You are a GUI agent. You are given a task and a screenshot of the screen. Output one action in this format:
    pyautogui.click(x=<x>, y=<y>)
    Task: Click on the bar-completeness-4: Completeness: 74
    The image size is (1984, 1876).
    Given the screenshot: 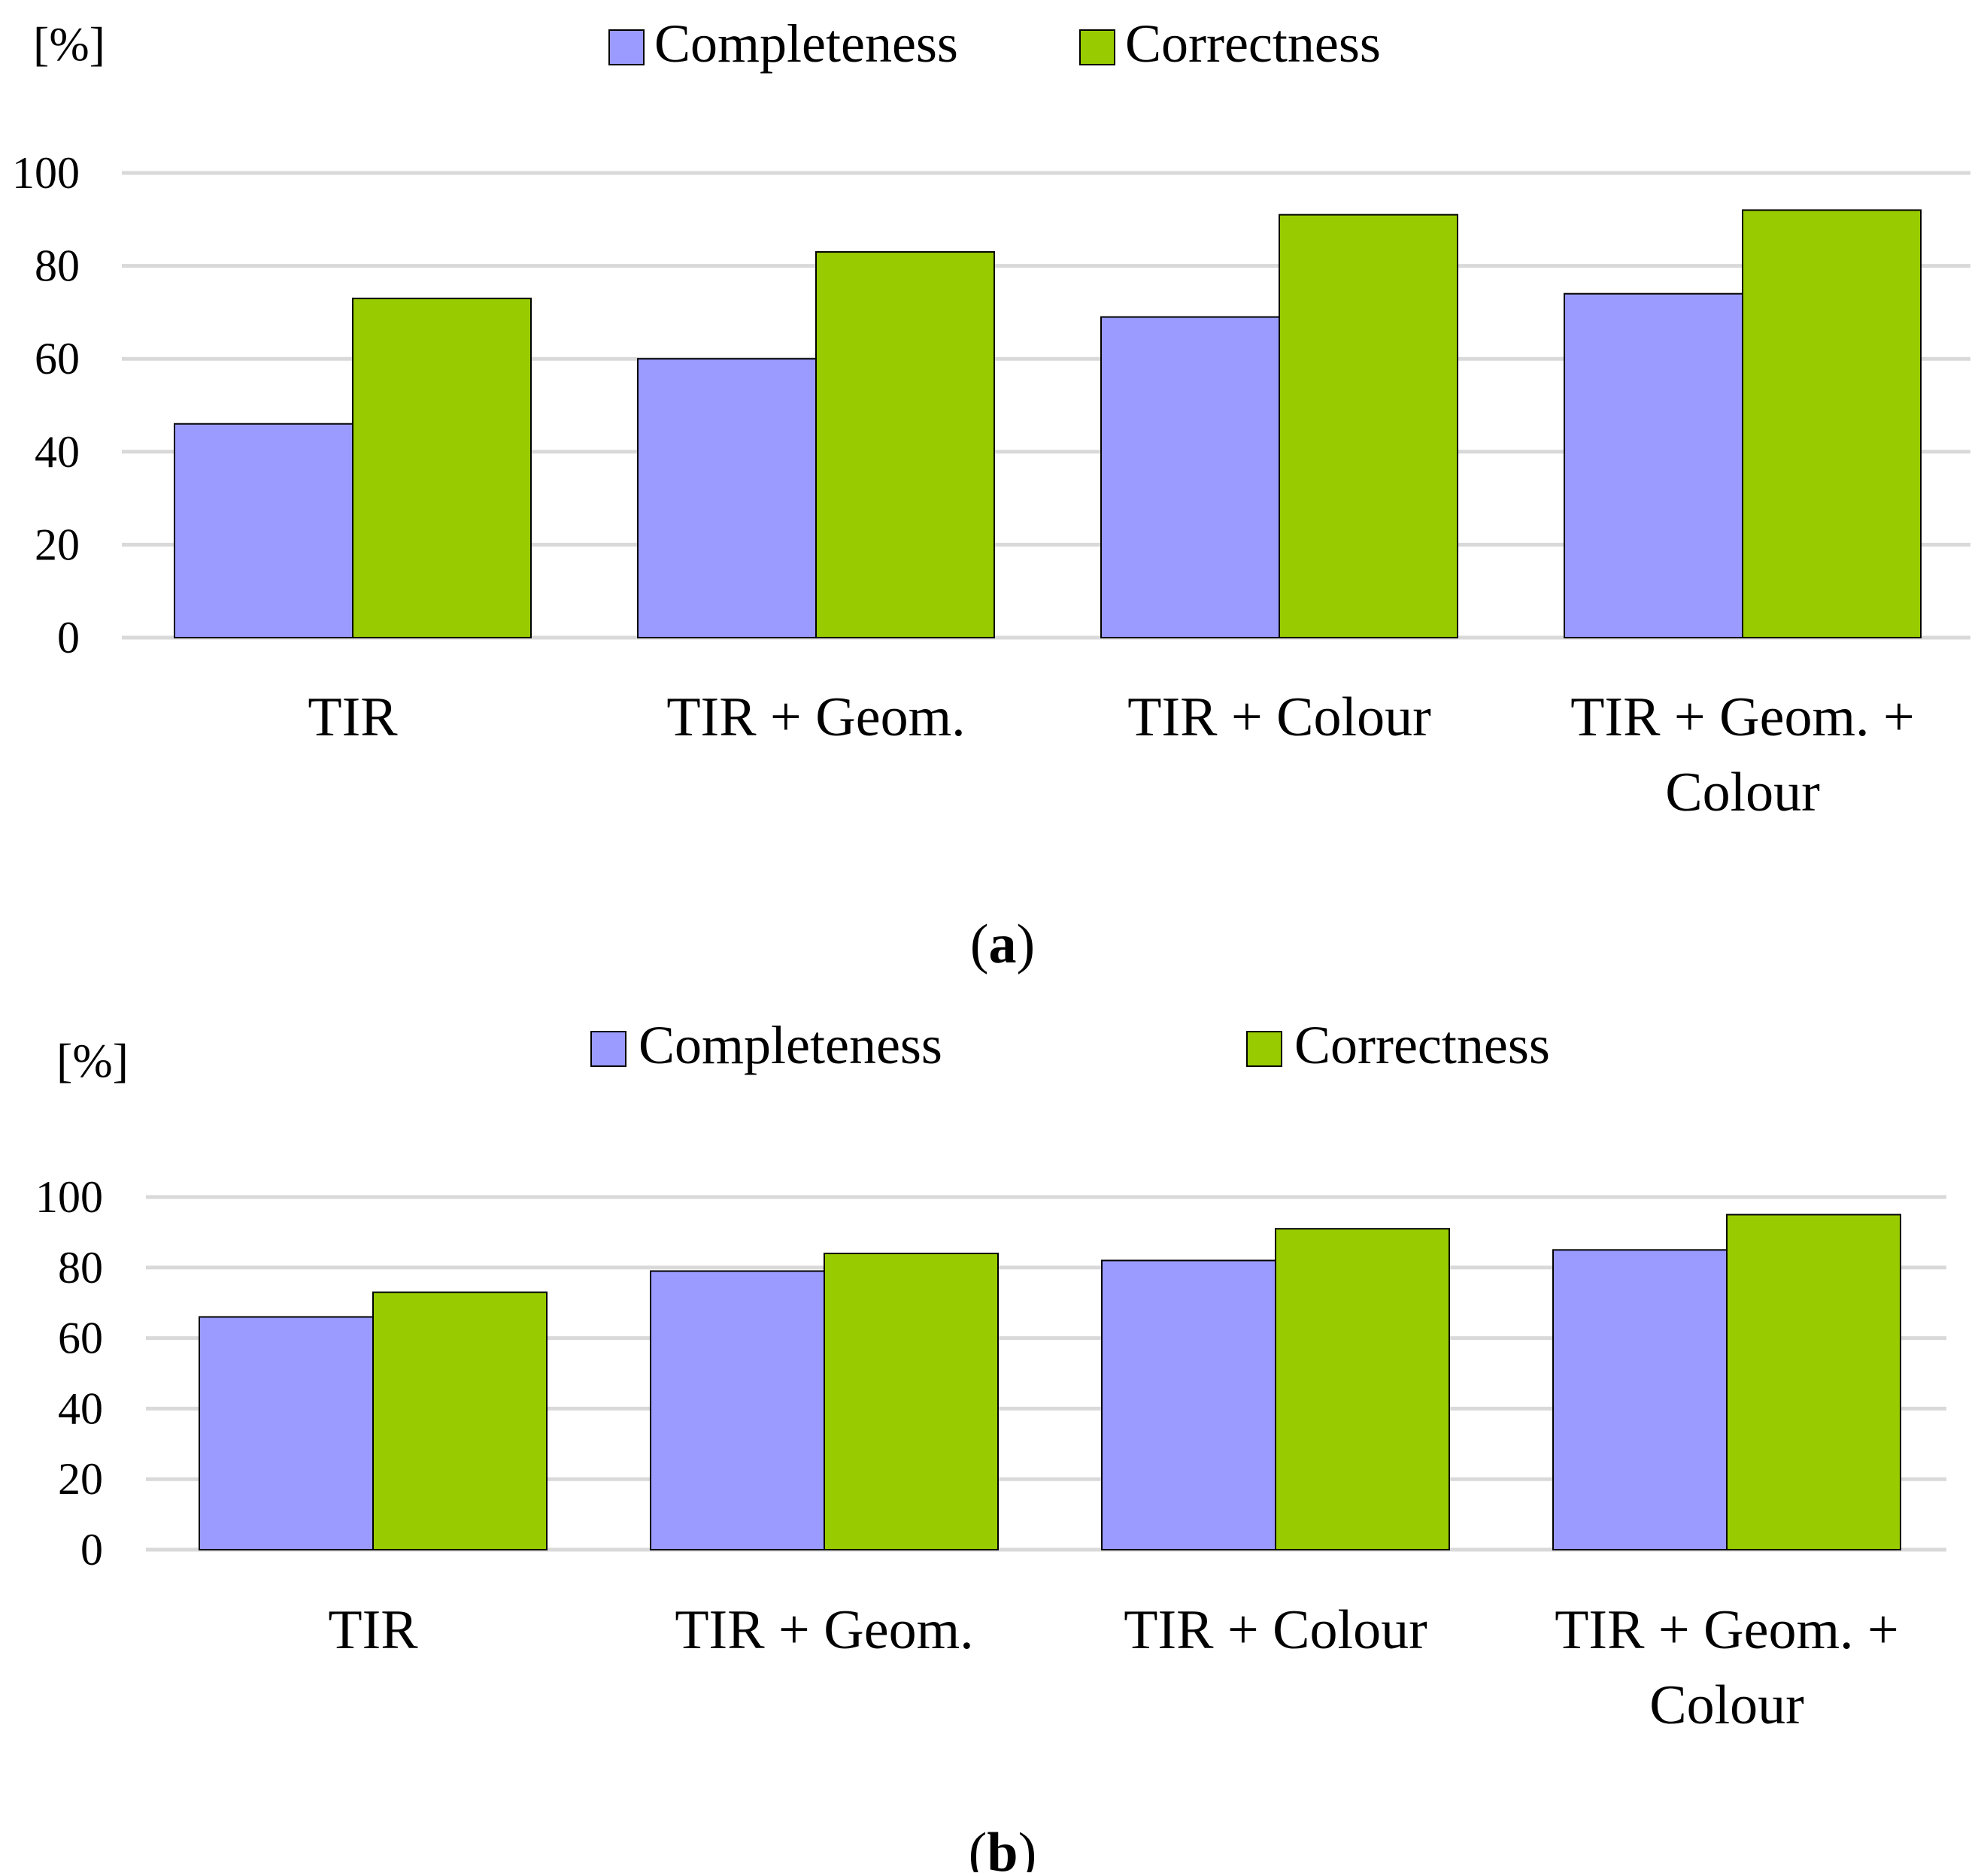 What is the action you would take?
    pyautogui.click(x=1653, y=465)
    